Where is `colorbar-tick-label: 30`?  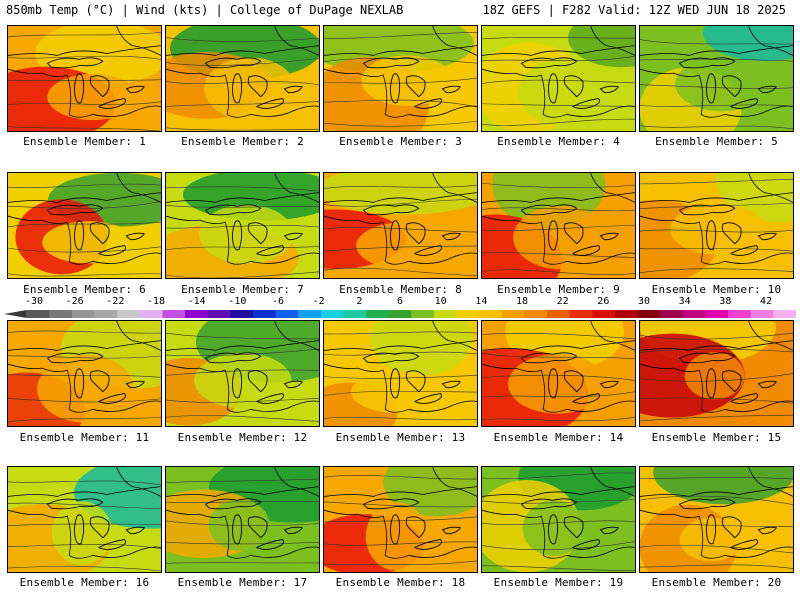
colorbar-tick-label: 30 is located at coordinates (644, 301).